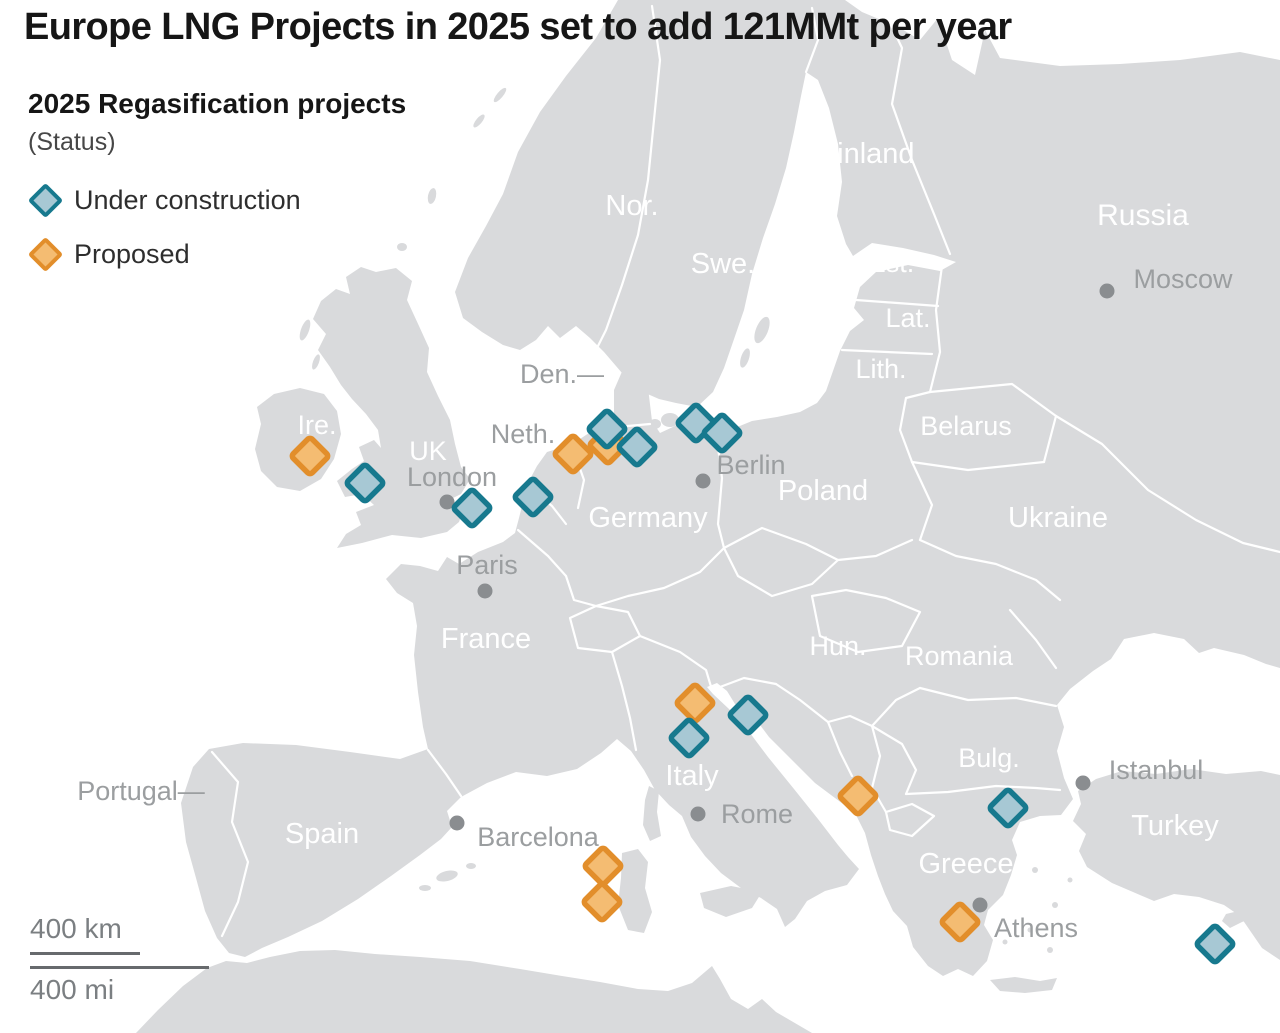  Describe the element at coordinates (230, 844) in the screenshot. I see `border-spain-portugal` at that location.